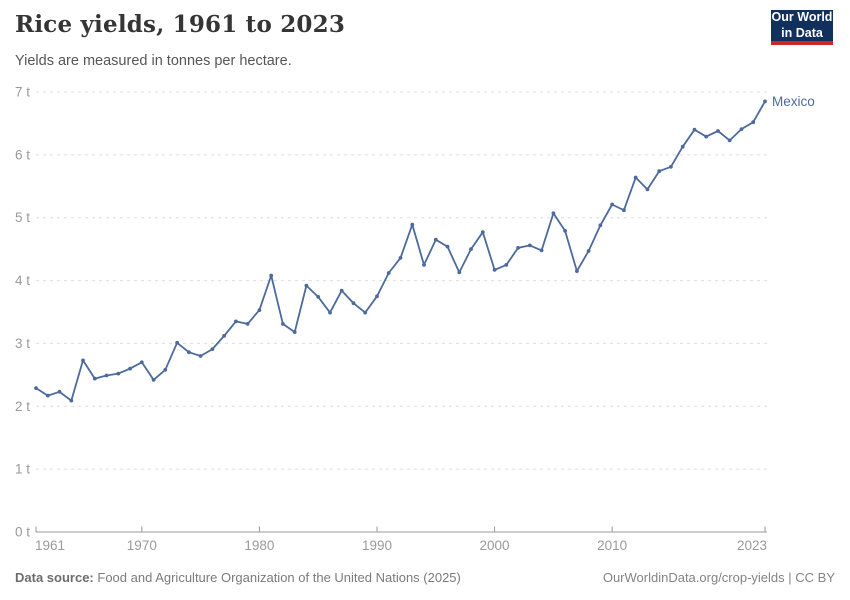  I want to click on owid-logo: Our World in Data, so click(802, 27).